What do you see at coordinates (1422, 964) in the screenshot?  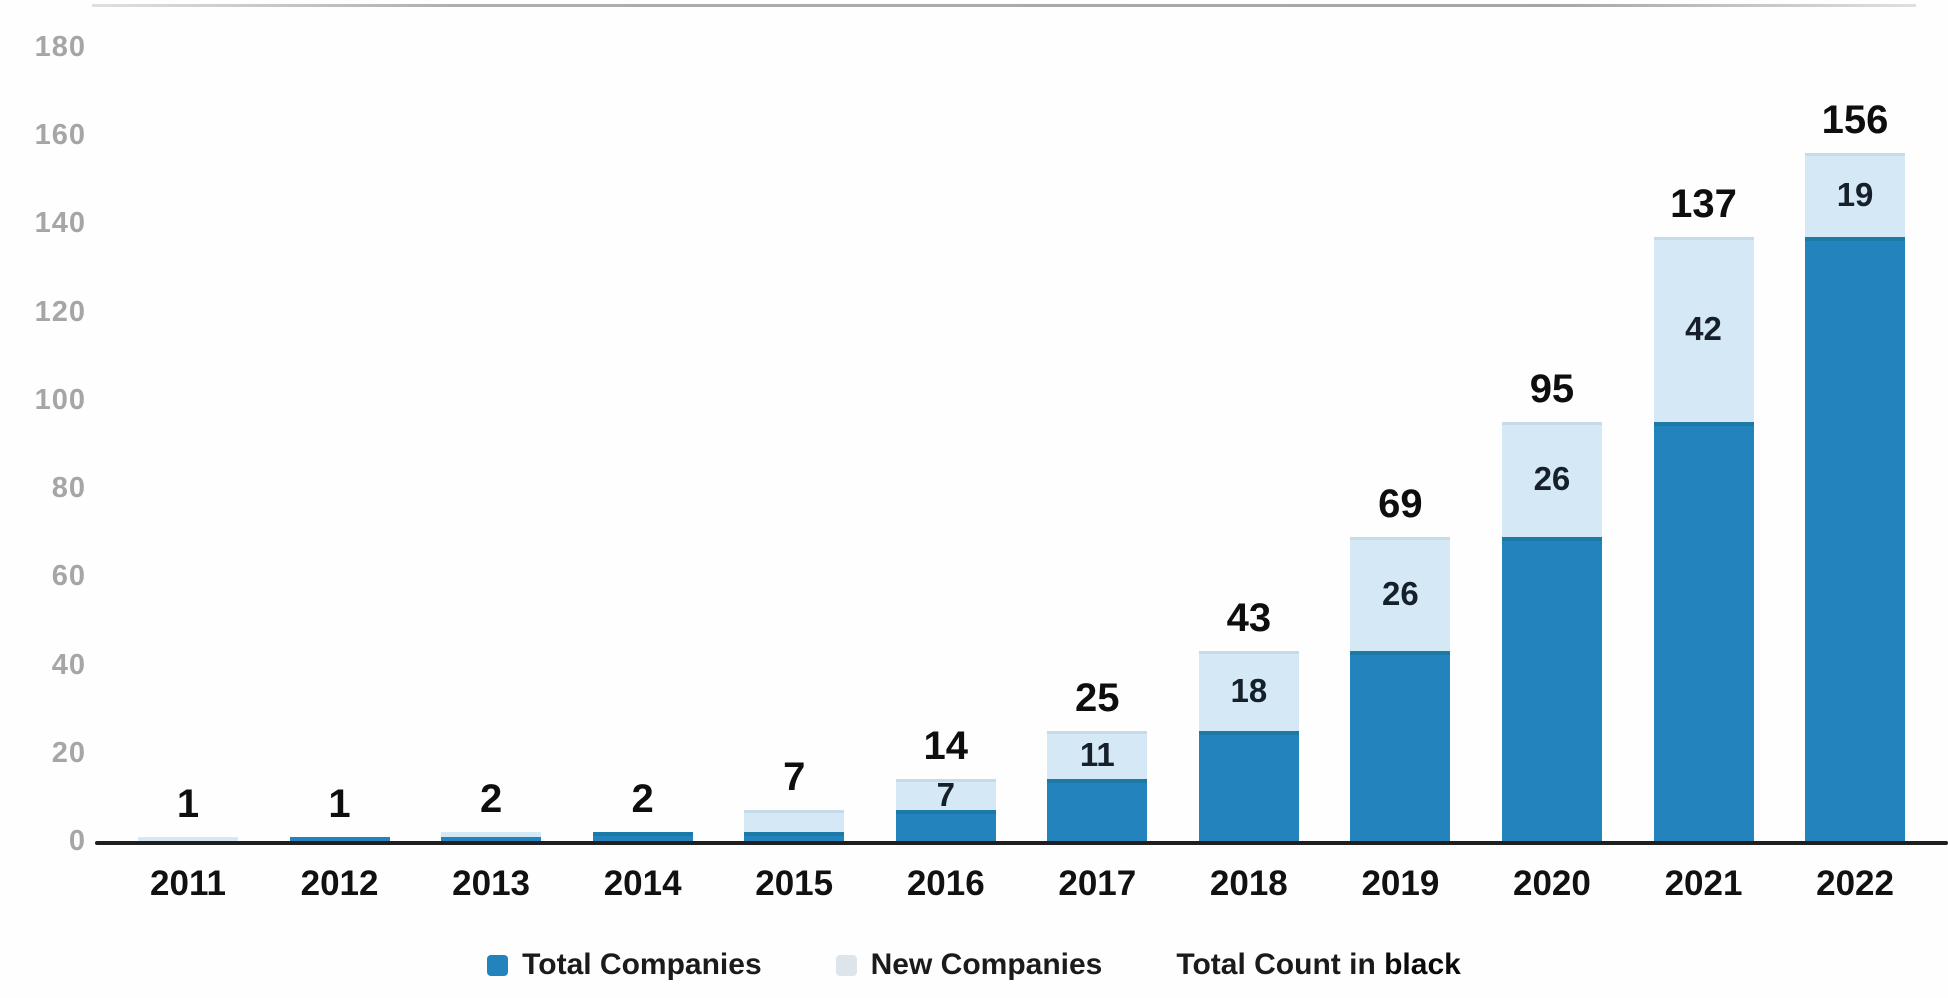 I see `legend-note-bold: black` at bounding box center [1422, 964].